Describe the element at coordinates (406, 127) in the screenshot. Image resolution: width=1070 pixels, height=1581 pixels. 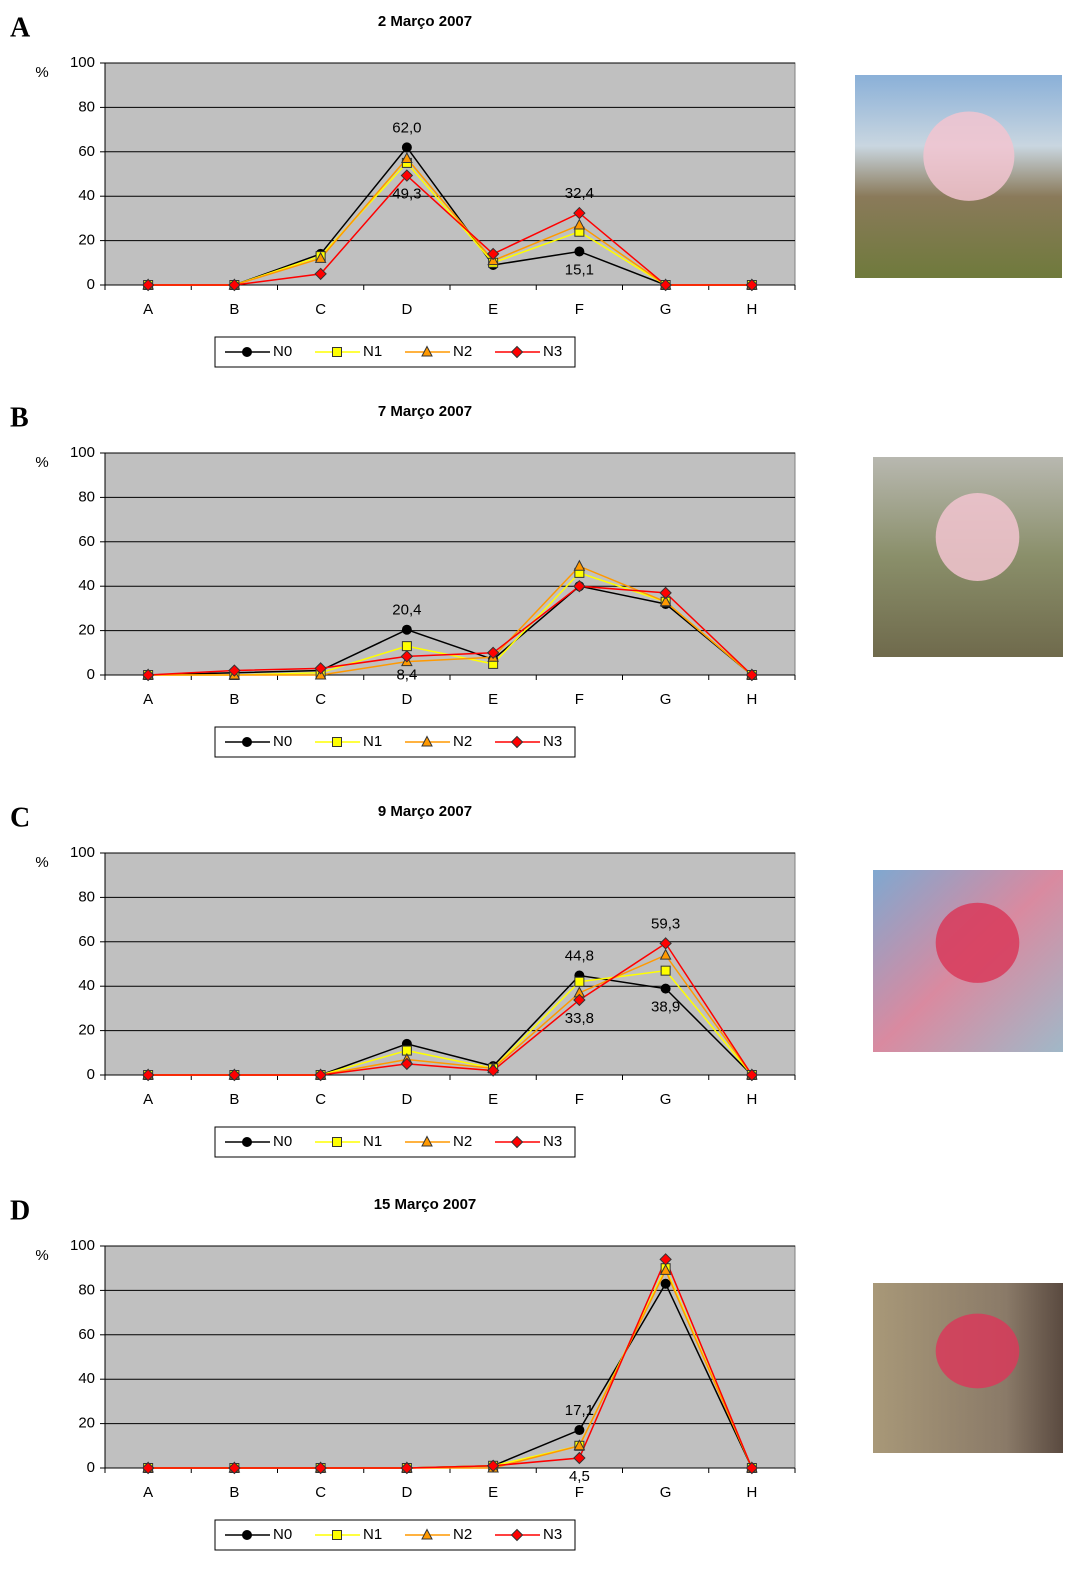
I see `value-label: 62,0` at that location.